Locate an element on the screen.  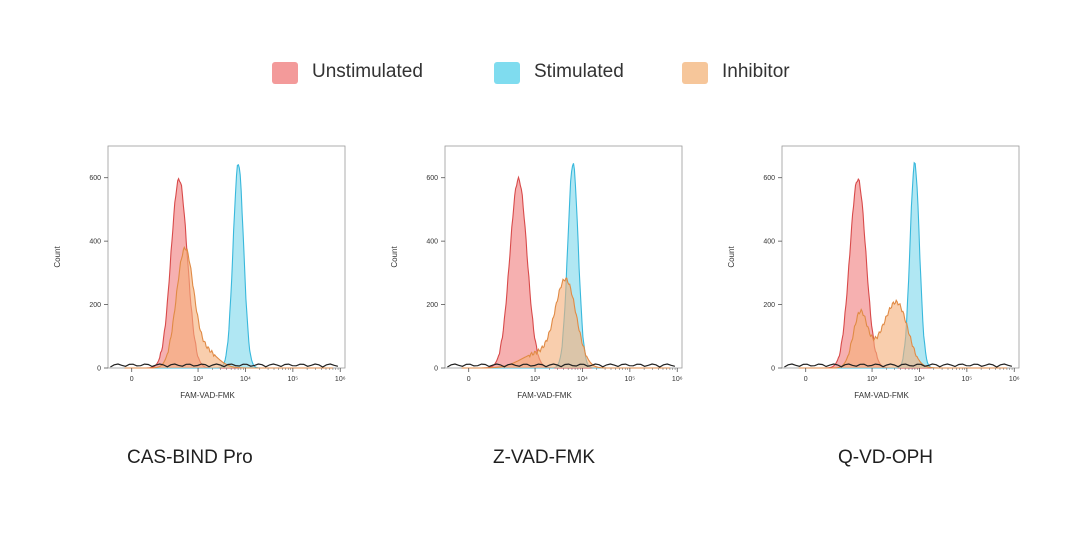
panel-title-z-vad-fmk: Z-VAD-FMK is located at coordinates (544, 457).